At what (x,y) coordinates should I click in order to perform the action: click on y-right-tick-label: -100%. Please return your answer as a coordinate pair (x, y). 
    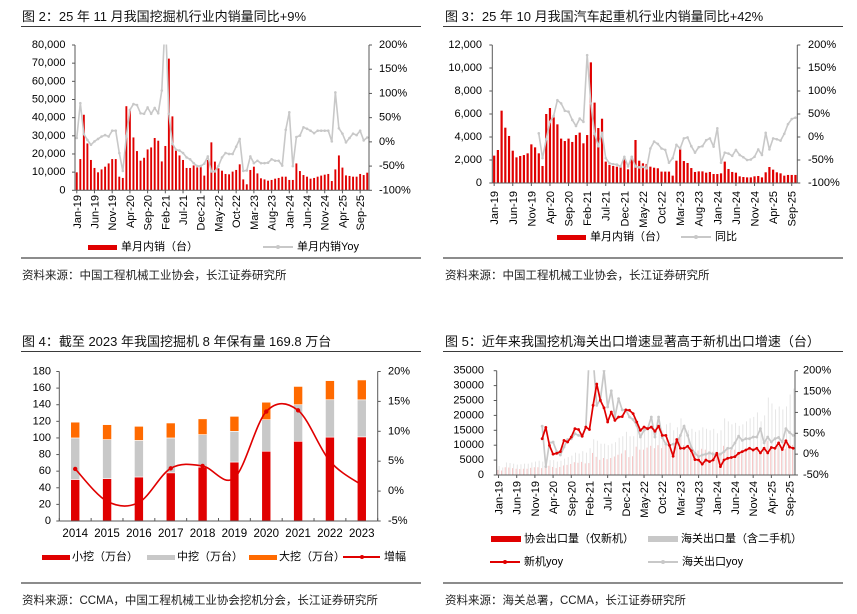
    Looking at the image, I should click on (824, 183).